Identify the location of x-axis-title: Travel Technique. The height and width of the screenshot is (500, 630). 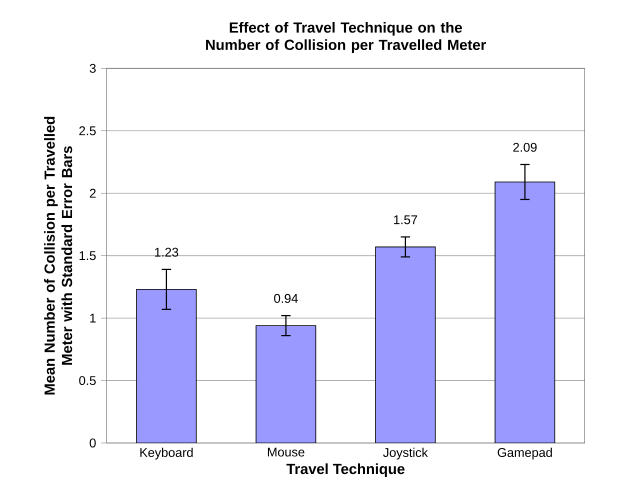
(345, 470).